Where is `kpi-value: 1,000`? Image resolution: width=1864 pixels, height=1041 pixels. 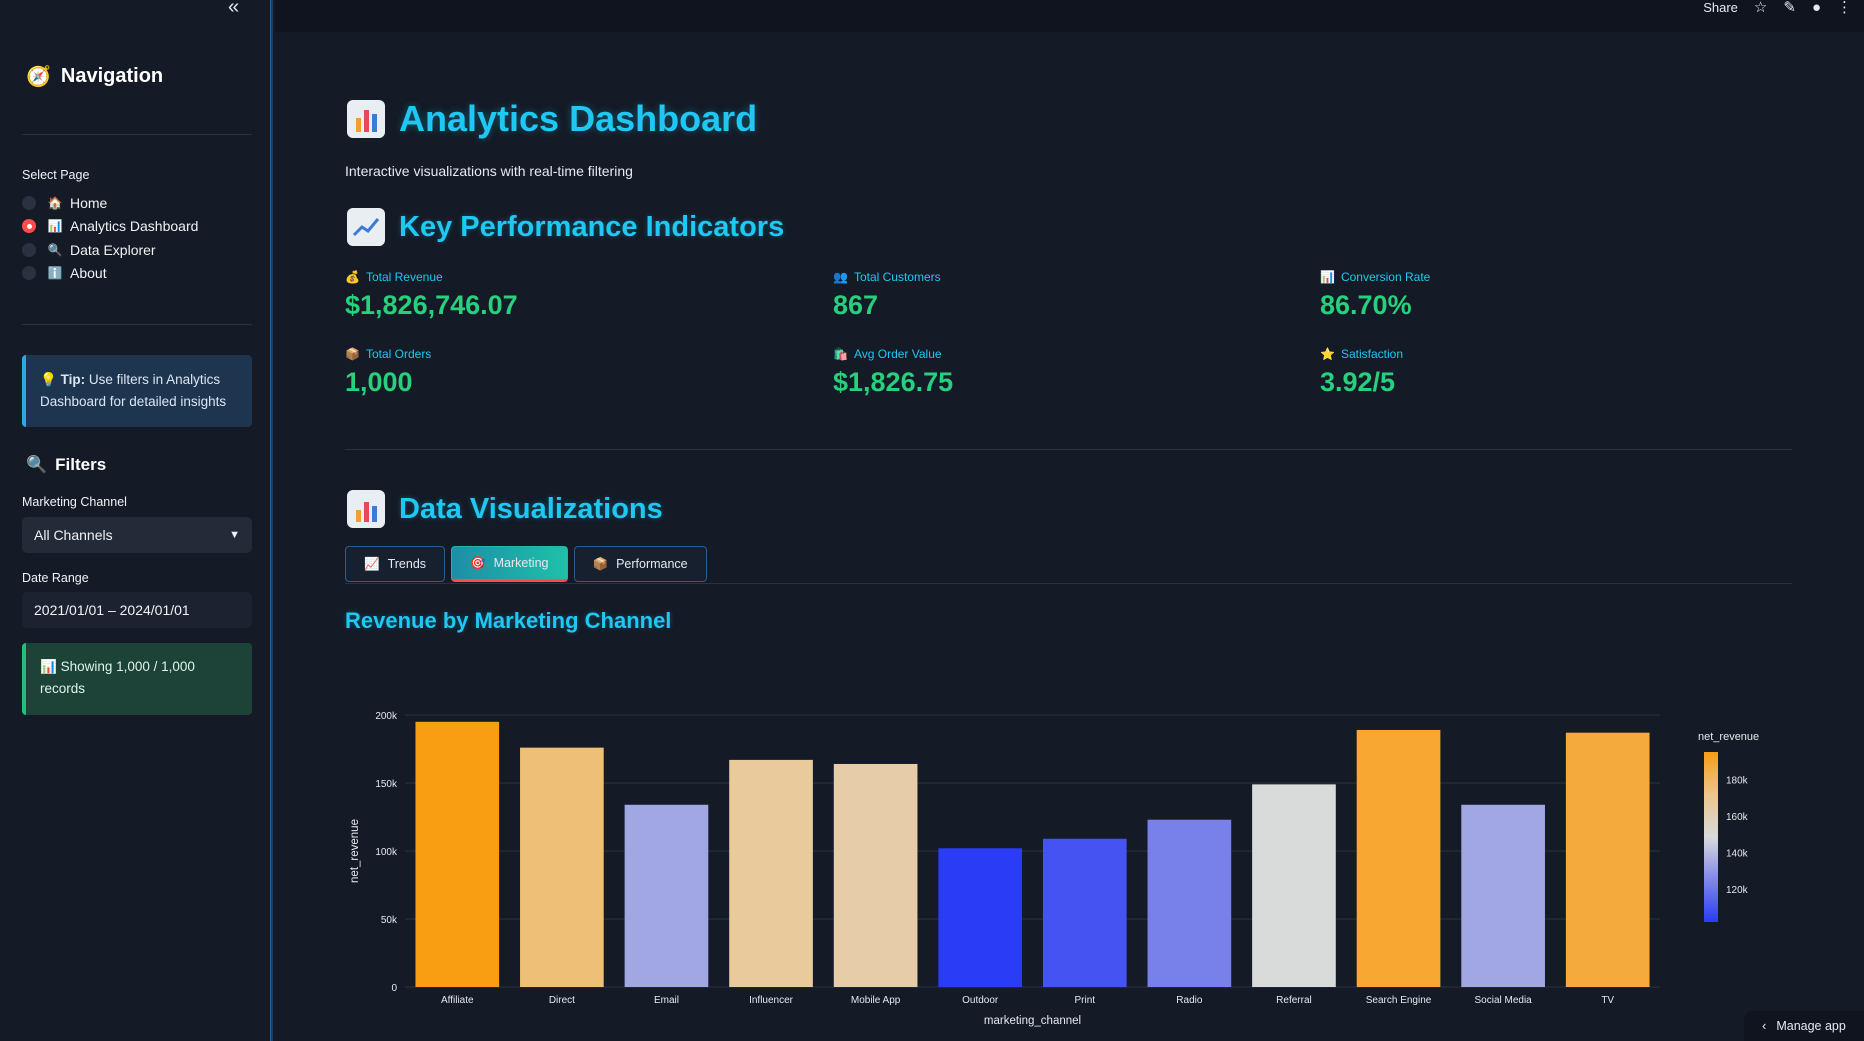
kpi-value: 1,000 is located at coordinates (379, 382).